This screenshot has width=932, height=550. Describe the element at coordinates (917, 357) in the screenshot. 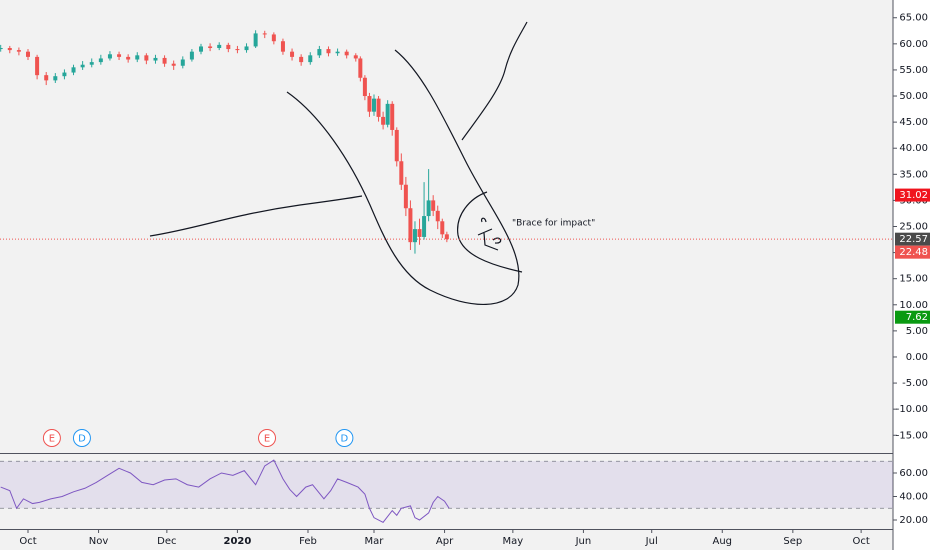

I see `y-tick-label: 0.00` at that location.